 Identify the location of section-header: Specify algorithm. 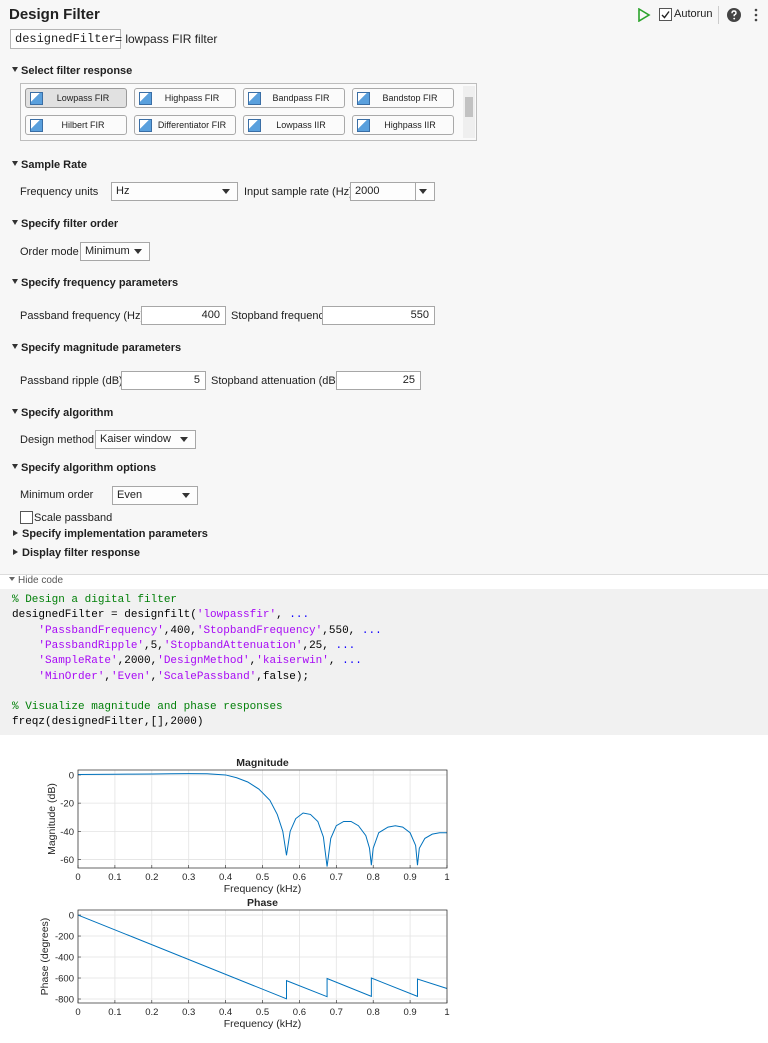
(62, 413).